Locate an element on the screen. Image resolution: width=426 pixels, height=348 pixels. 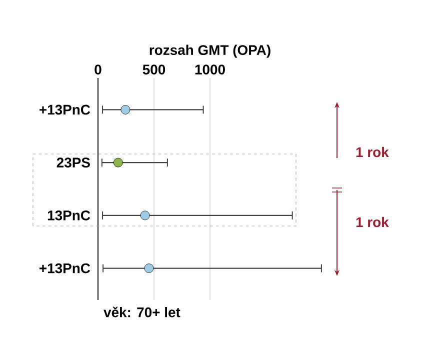
x-tick-label: 500 is located at coordinates (154, 69).